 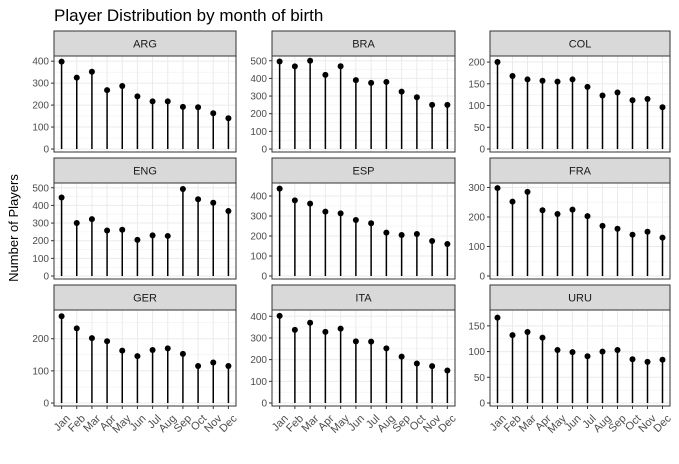 I want to click on facet-arg: ARG 0 100 200 300 400, so click(x=134, y=93).